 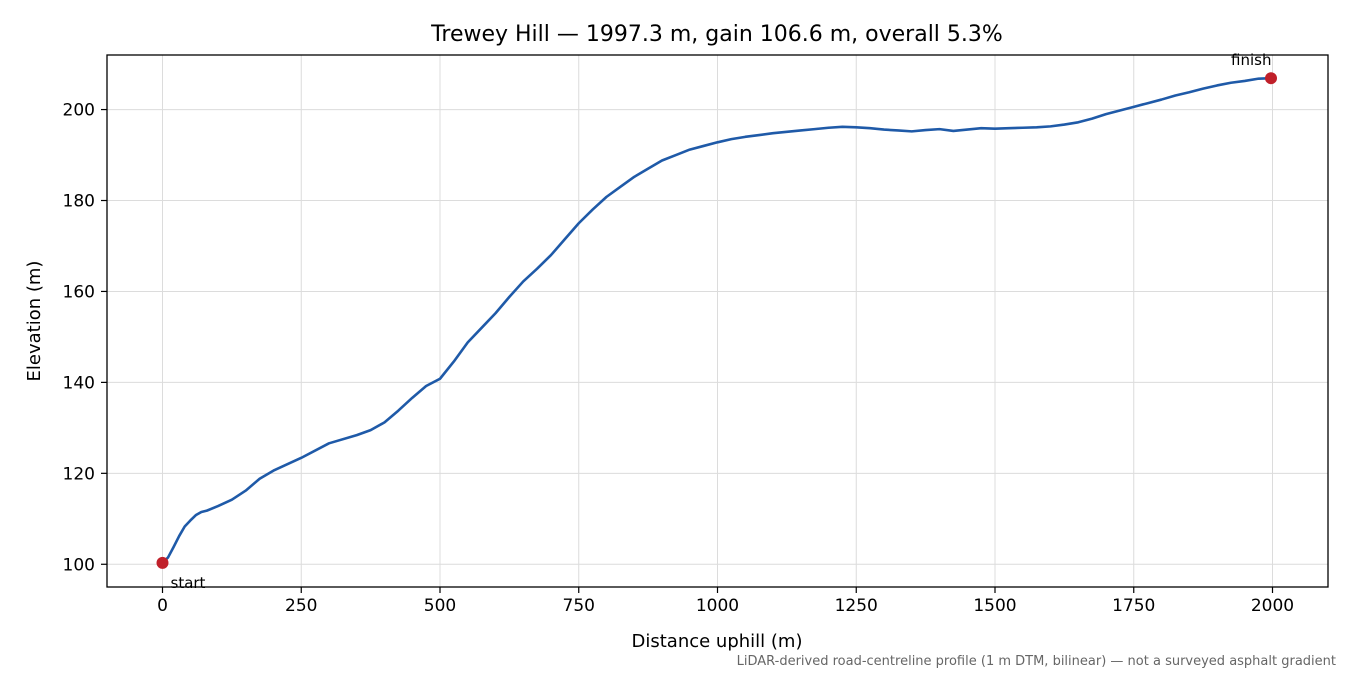 What do you see at coordinates (79, 474) in the screenshot?
I see `y-tick-label: 120` at bounding box center [79, 474].